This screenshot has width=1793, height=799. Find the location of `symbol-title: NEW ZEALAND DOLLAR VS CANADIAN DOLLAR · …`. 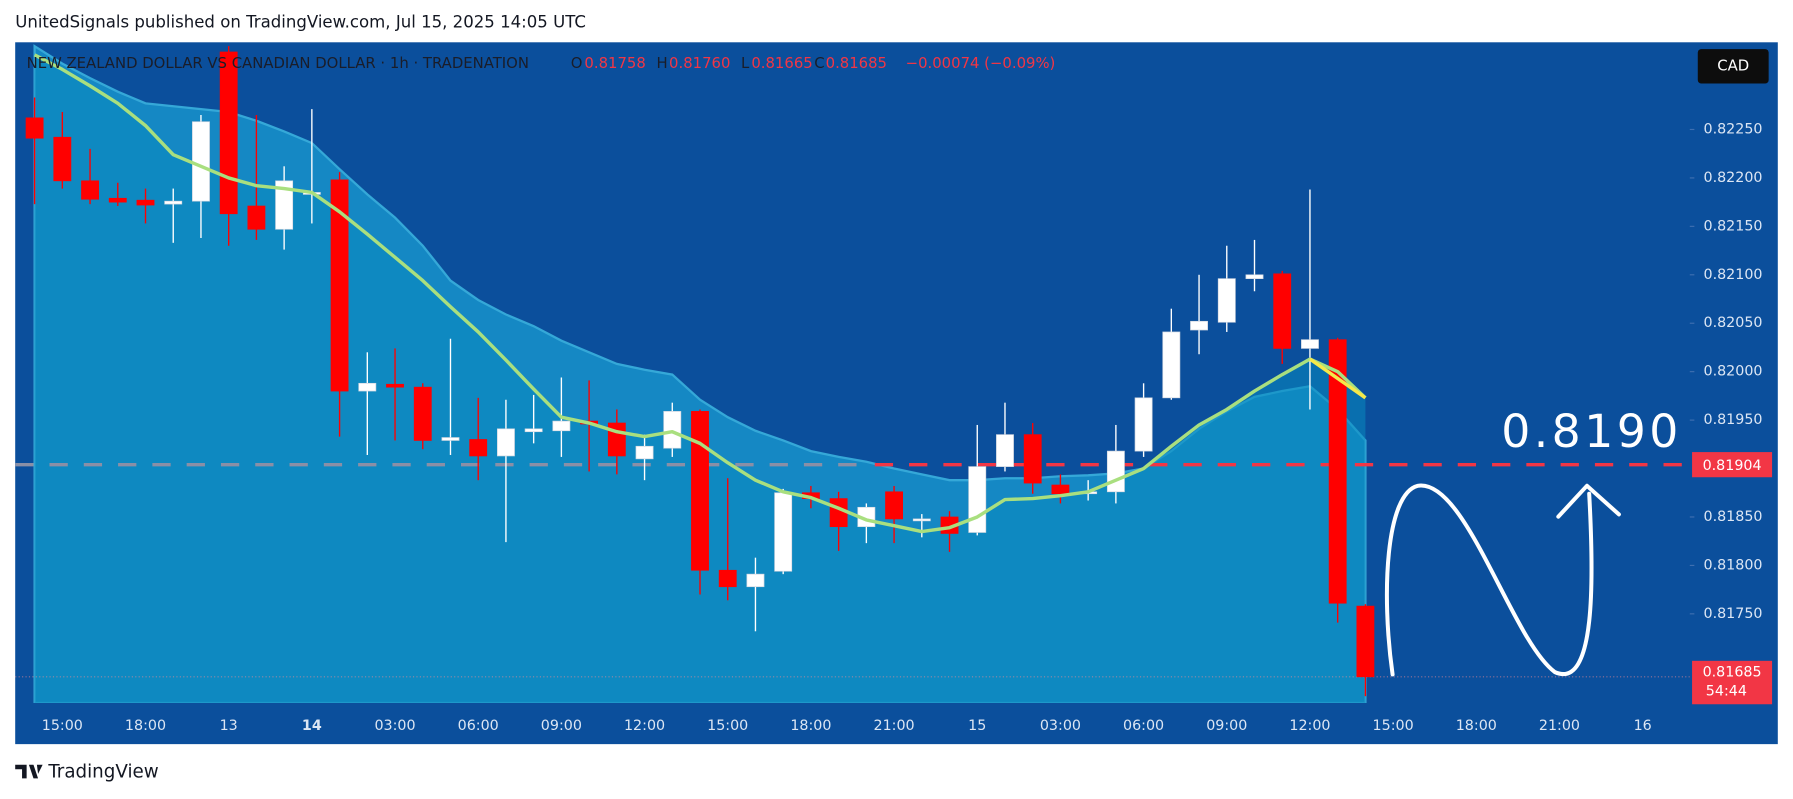

symbol-title: NEW ZEALAND DOLLAR VS CANADIAN DOLLAR · … is located at coordinates (278, 63).